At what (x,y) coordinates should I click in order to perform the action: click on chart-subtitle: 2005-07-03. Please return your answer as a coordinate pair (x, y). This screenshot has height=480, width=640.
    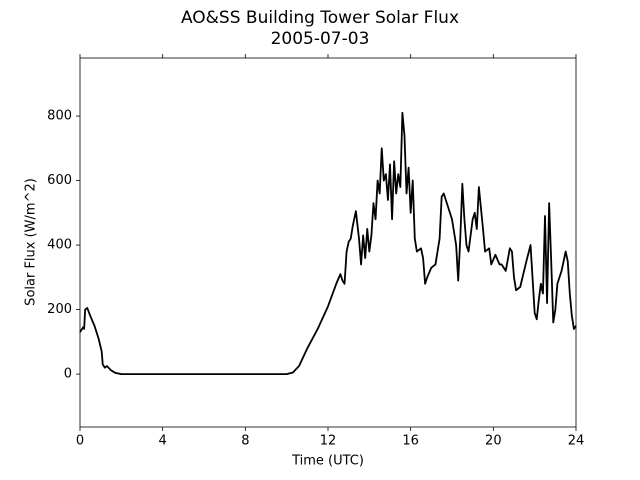
    Looking at the image, I should click on (320, 39).